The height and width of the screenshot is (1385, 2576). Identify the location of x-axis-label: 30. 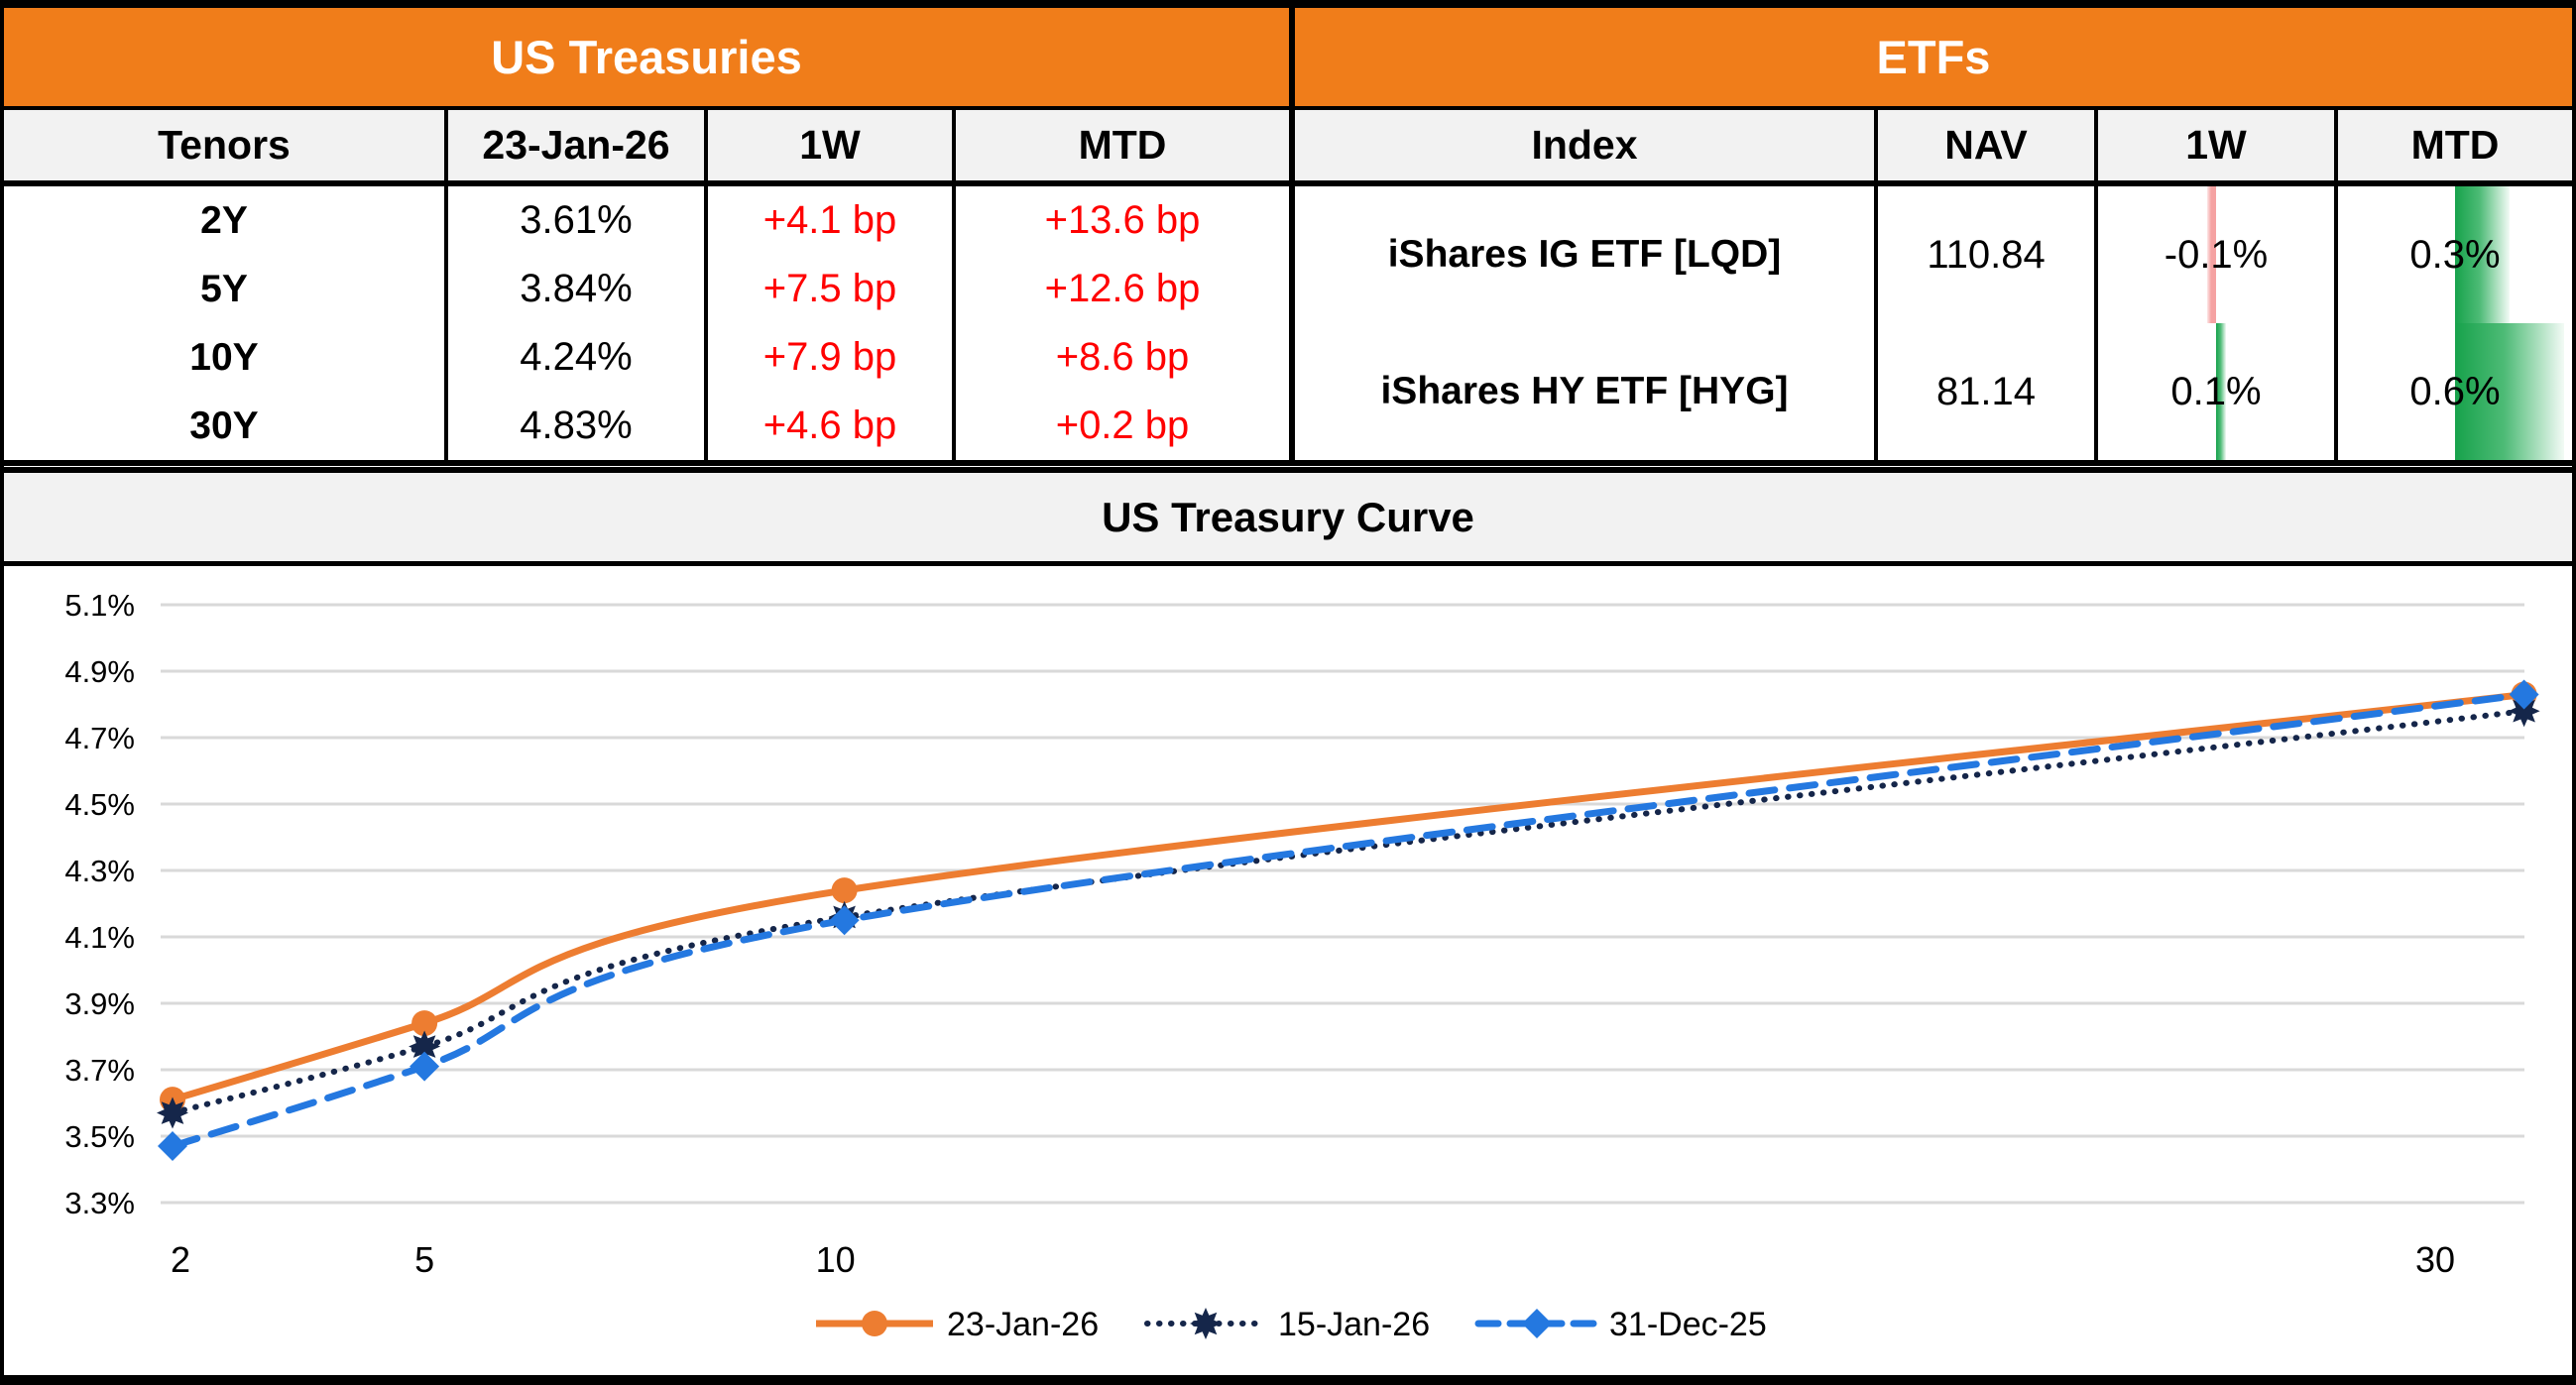
(2435, 1259).